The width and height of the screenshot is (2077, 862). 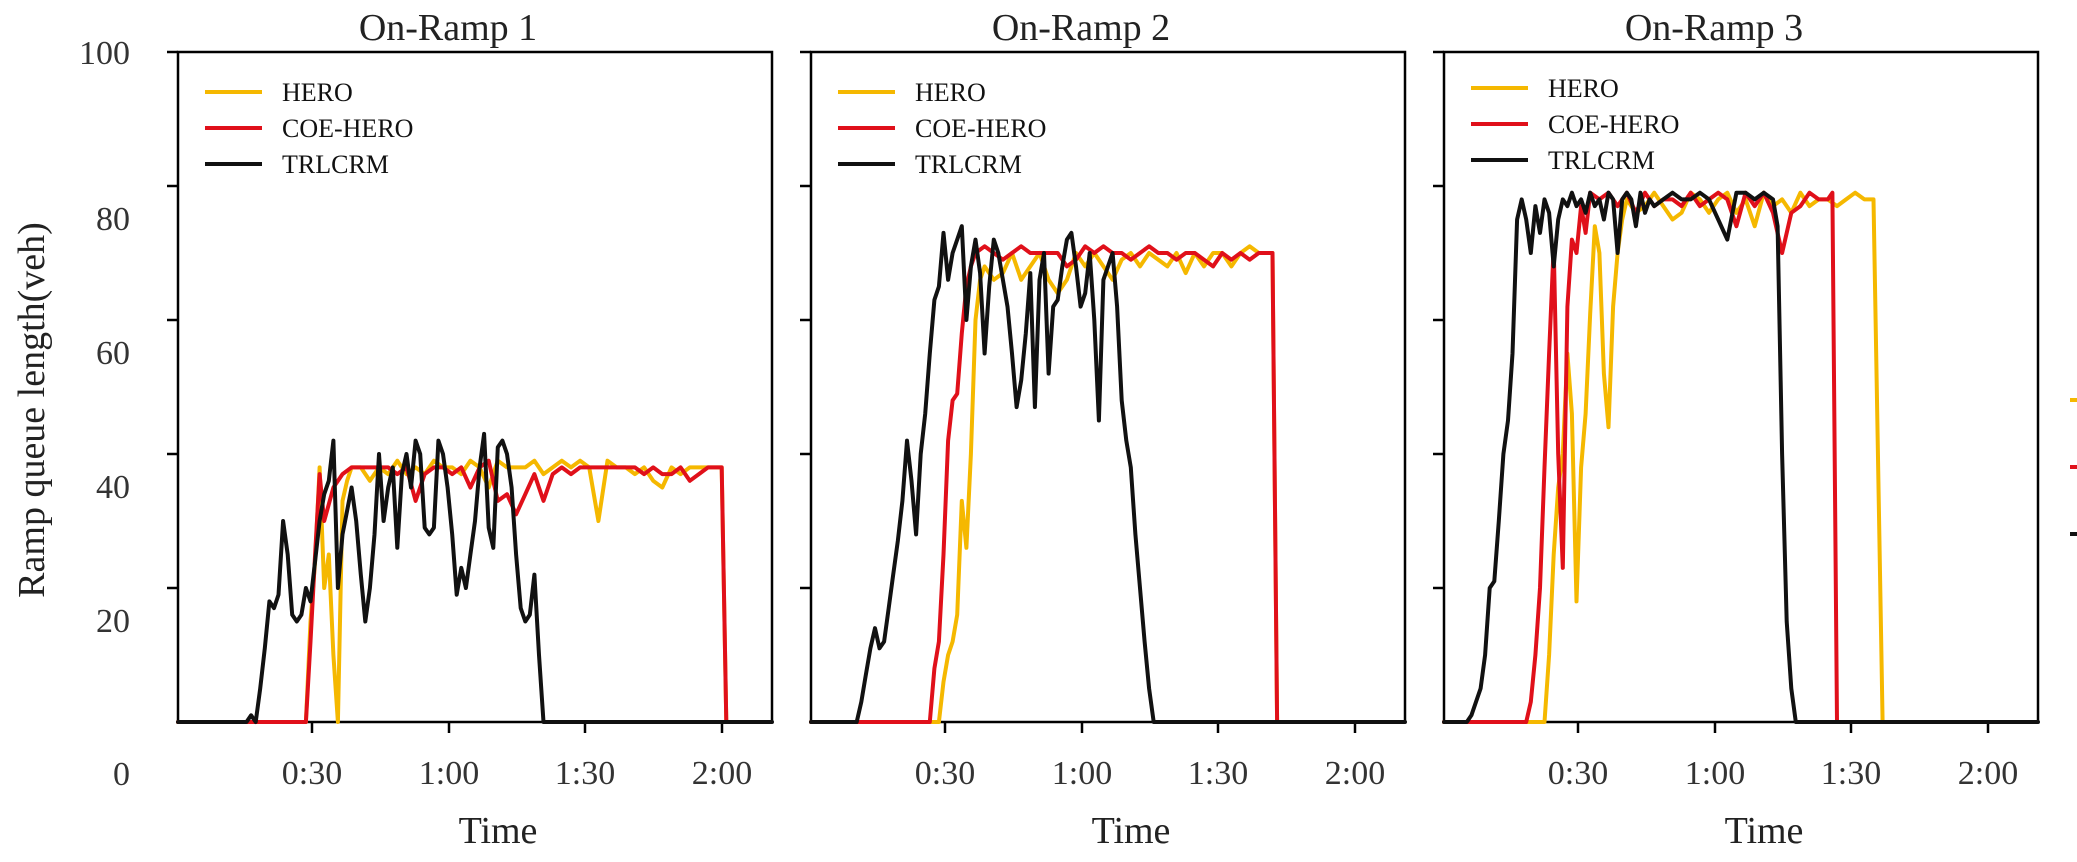 What do you see at coordinates (968, 164) in the screenshot?
I see `panel-2-legend-label-trlcrm: TRLCRM` at bounding box center [968, 164].